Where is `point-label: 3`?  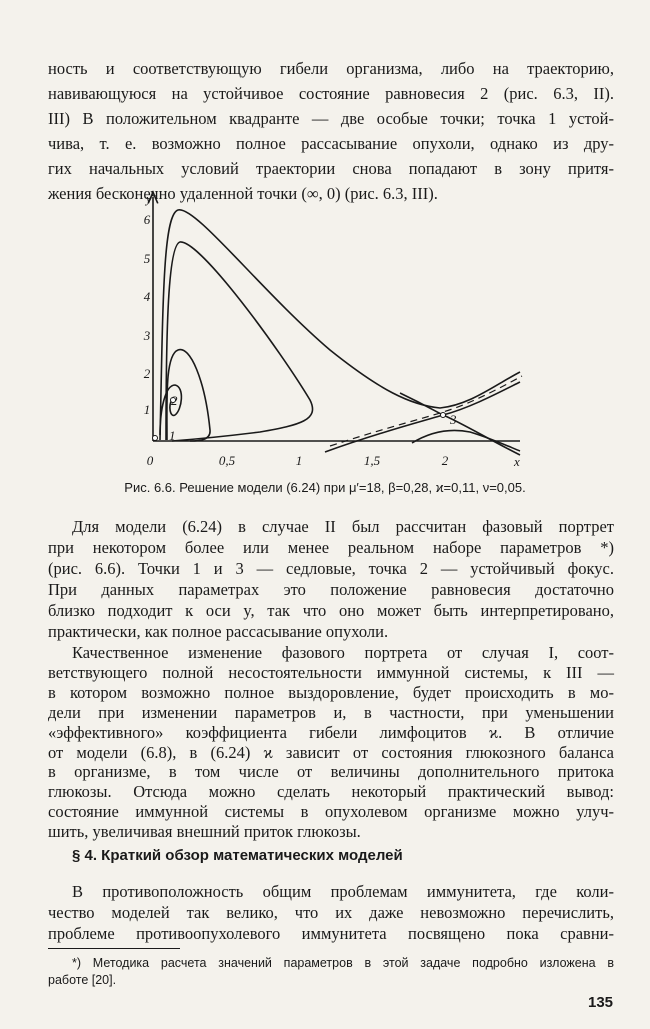 point-label: 3 is located at coordinates (453, 419).